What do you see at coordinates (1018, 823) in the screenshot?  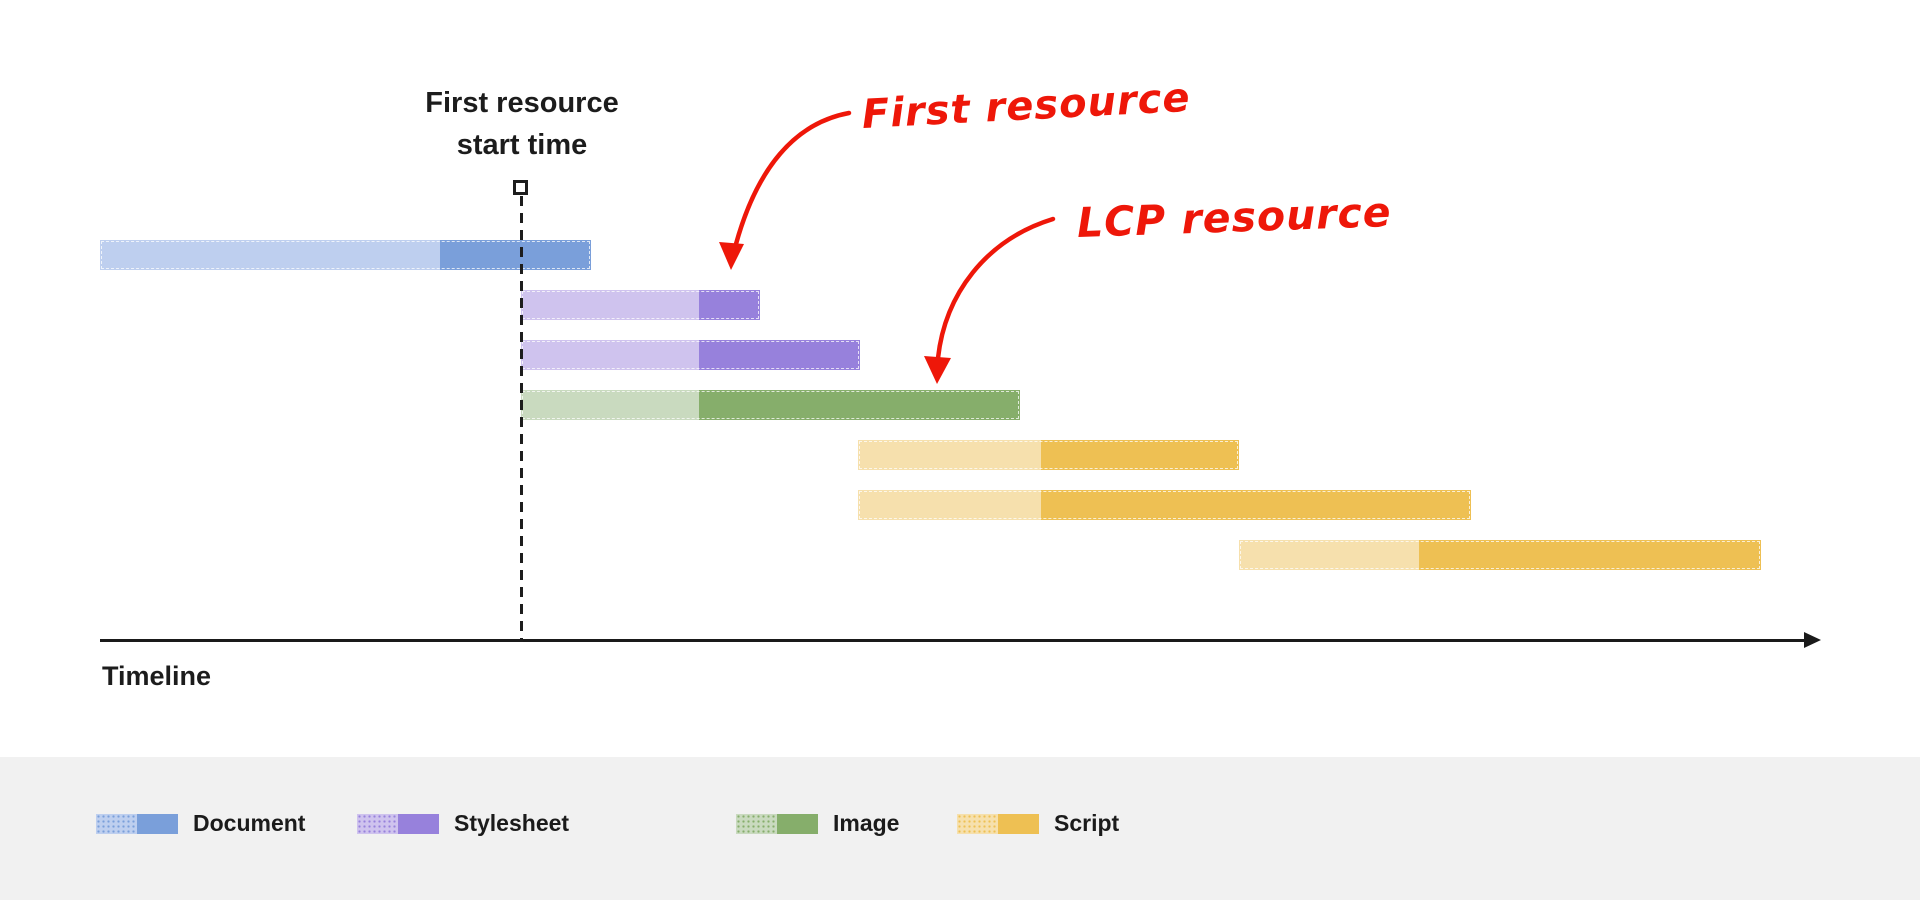 I see `script-swatch-dark-half` at bounding box center [1018, 823].